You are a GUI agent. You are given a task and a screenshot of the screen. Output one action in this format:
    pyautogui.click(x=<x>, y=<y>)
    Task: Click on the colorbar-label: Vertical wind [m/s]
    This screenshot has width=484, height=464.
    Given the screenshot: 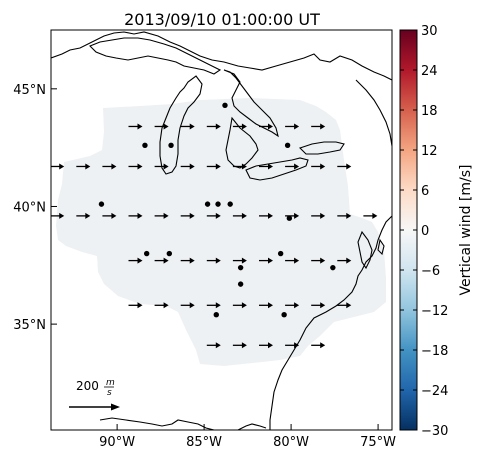 What is the action you would take?
    pyautogui.click(x=466, y=230)
    